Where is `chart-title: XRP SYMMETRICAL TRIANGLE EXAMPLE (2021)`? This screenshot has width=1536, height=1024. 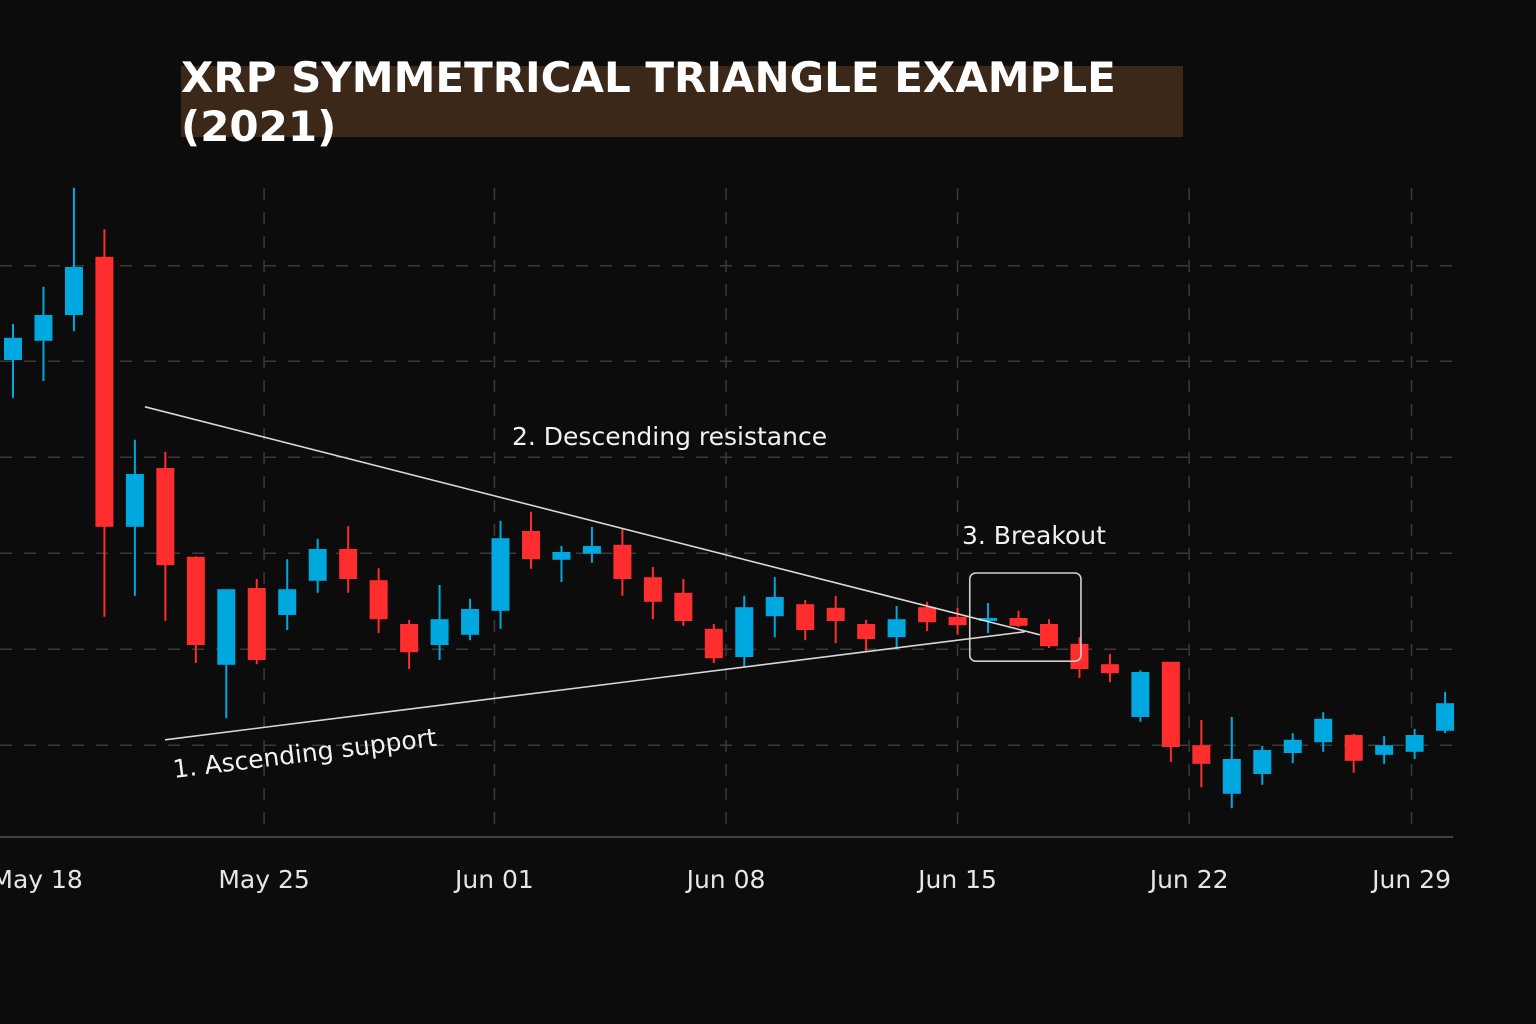 chart-title: XRP SYMMETRICAL TRIANGLE EXAMPLE (2021) is located at coordinates (648, 101).